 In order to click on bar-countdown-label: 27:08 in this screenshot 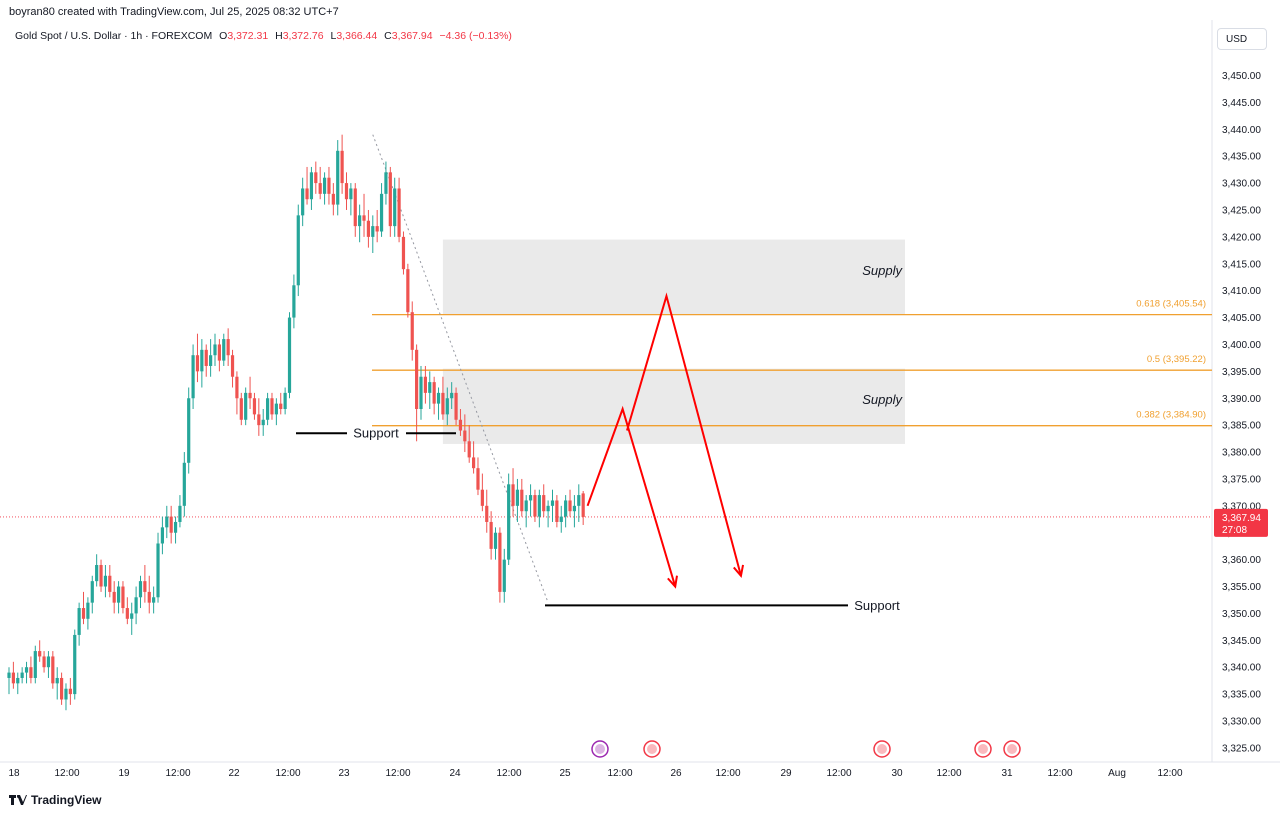, I will do `click(1234, 530)`.